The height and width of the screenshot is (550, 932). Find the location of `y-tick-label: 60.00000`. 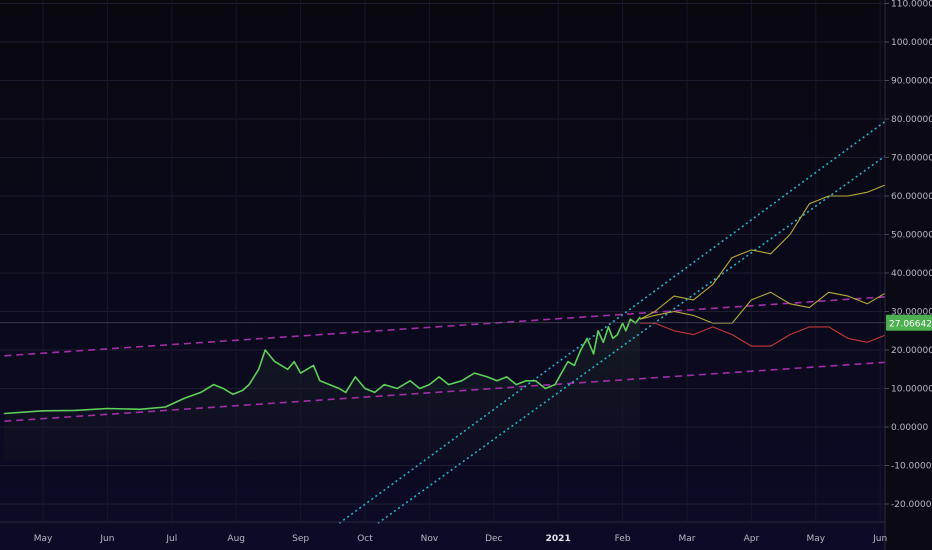

y-tick-label: 60.00000 is located at coordinates (911, 197).